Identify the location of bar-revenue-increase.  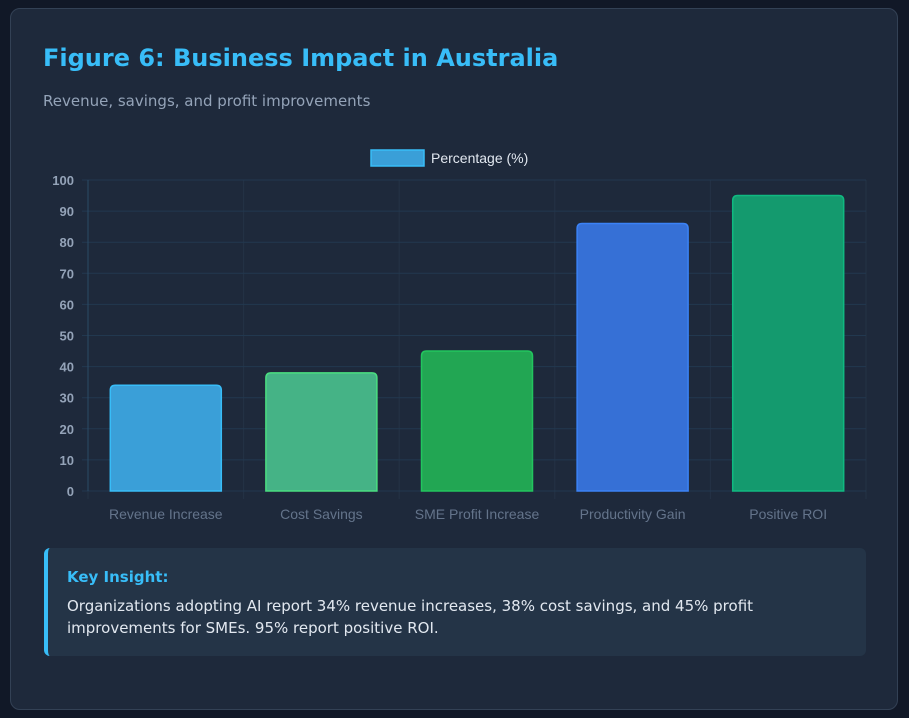
(166, 438).